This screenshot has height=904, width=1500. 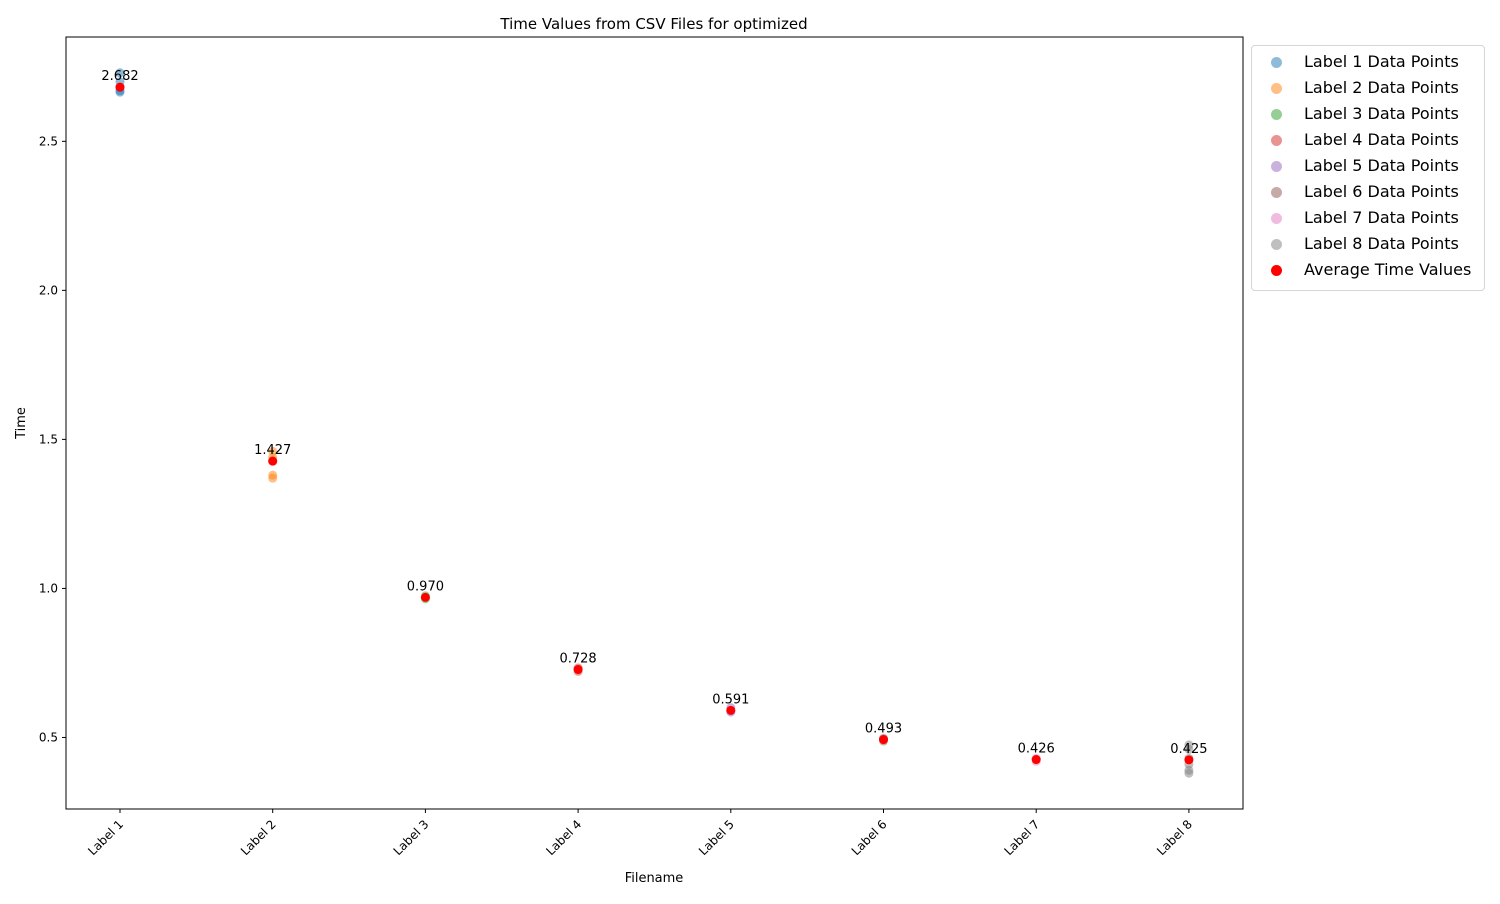 I want to click on legend-label: Label 3 Data Points, so click(x=1381, y=113).